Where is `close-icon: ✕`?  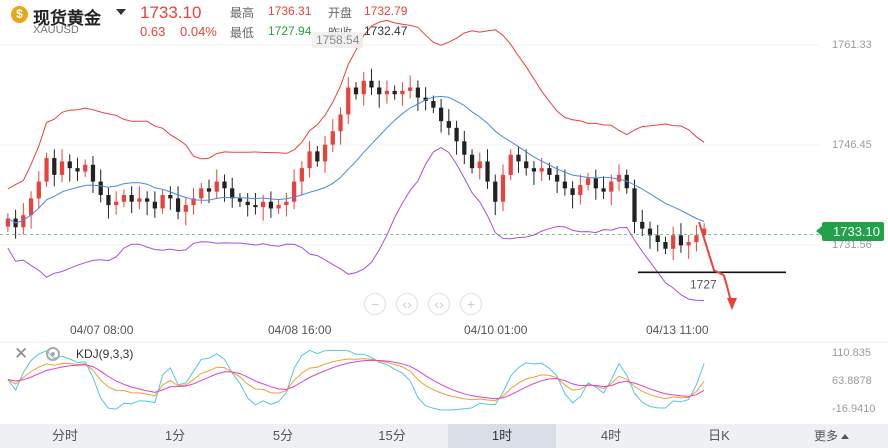 close-icon: ✕ is located at coordinates (21, 353).